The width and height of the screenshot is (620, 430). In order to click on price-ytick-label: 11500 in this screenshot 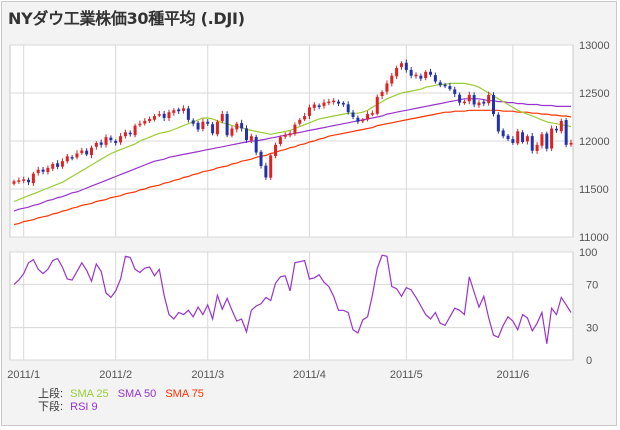, I will do `click(594, 190)`.